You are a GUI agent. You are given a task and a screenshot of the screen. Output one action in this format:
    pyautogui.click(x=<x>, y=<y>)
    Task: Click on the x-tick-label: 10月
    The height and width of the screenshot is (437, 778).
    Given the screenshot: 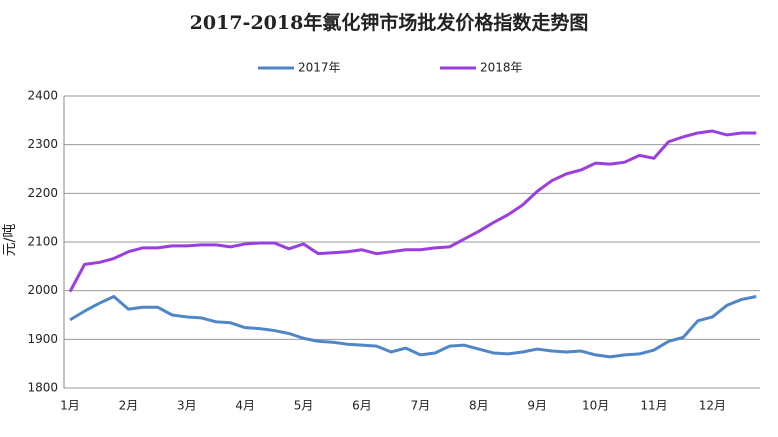 What is the action you would take?
    pyautogui.click(x=595, y=406)
    